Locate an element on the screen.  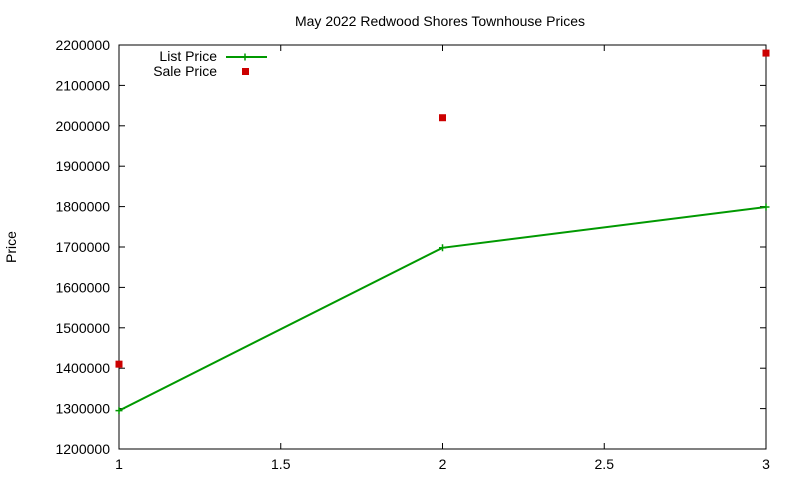
chart-title: May 2022 Redwood Shores Townhouse Prices is located at coordinates (440, 21).